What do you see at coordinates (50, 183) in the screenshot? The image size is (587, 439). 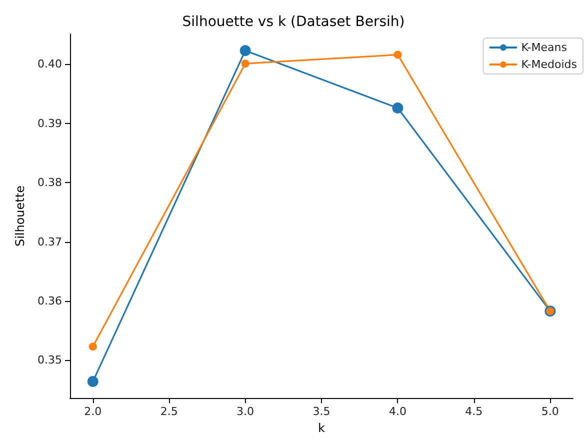 I see `y-tick-label: 0.38` at bounding box center [50, 183].